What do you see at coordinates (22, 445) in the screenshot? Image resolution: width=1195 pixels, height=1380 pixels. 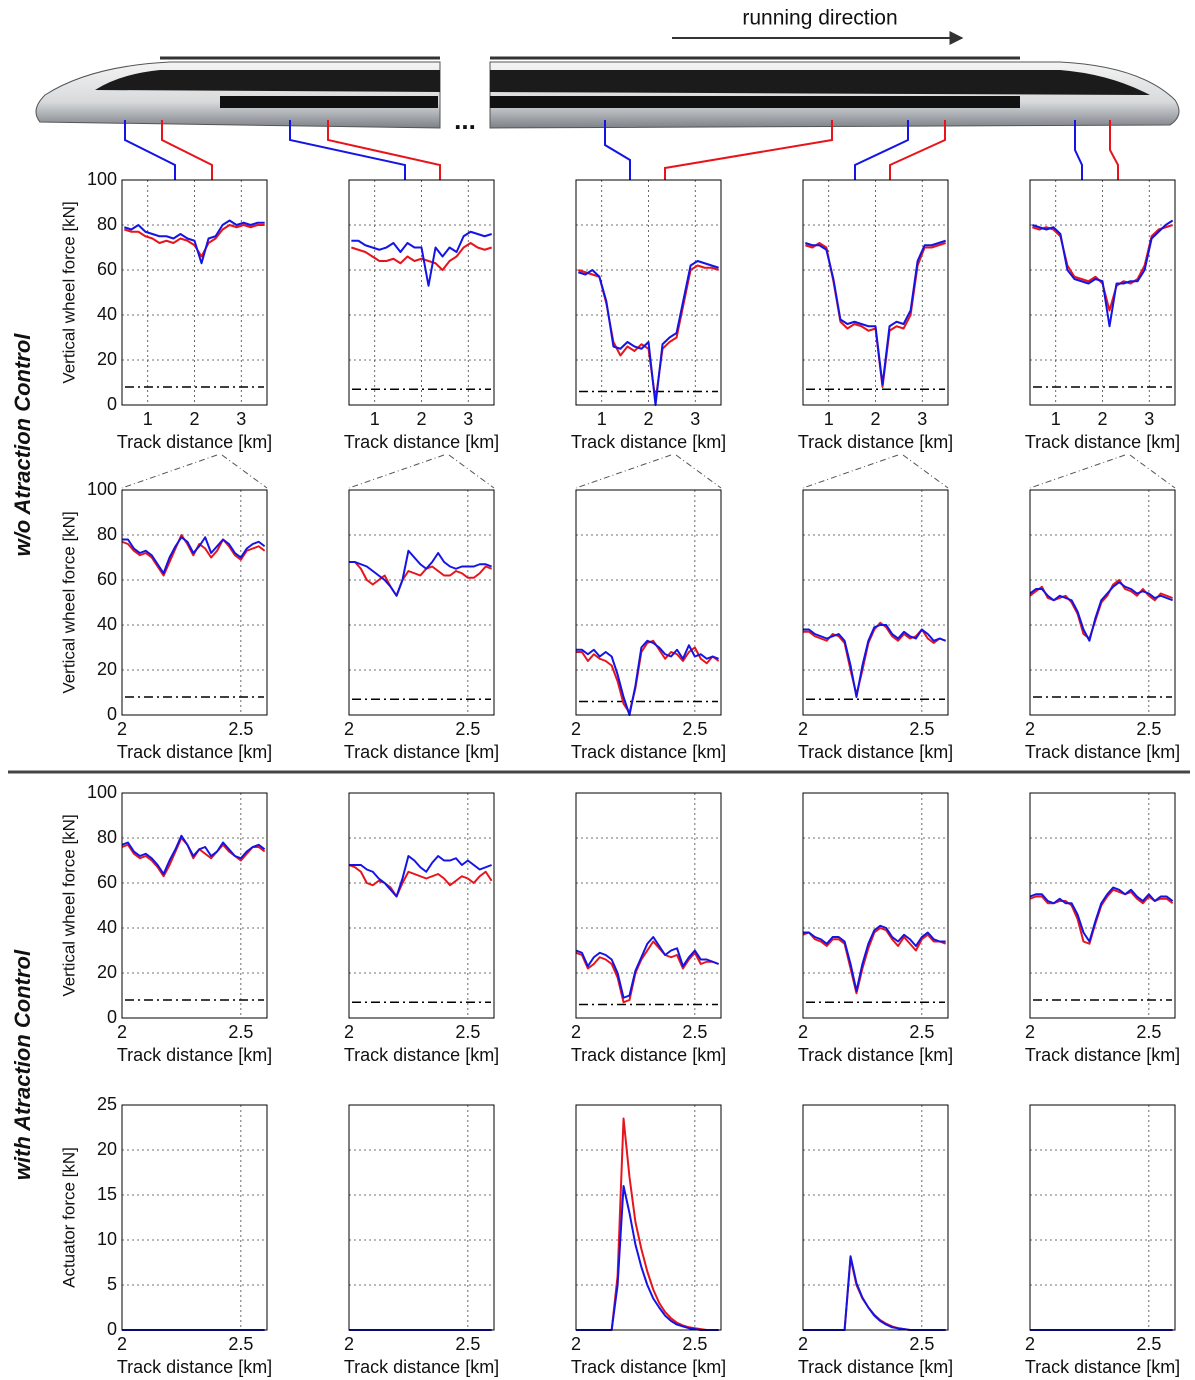 I see `group-label: w/o Atraction Control` at bounding box center [22, 445].